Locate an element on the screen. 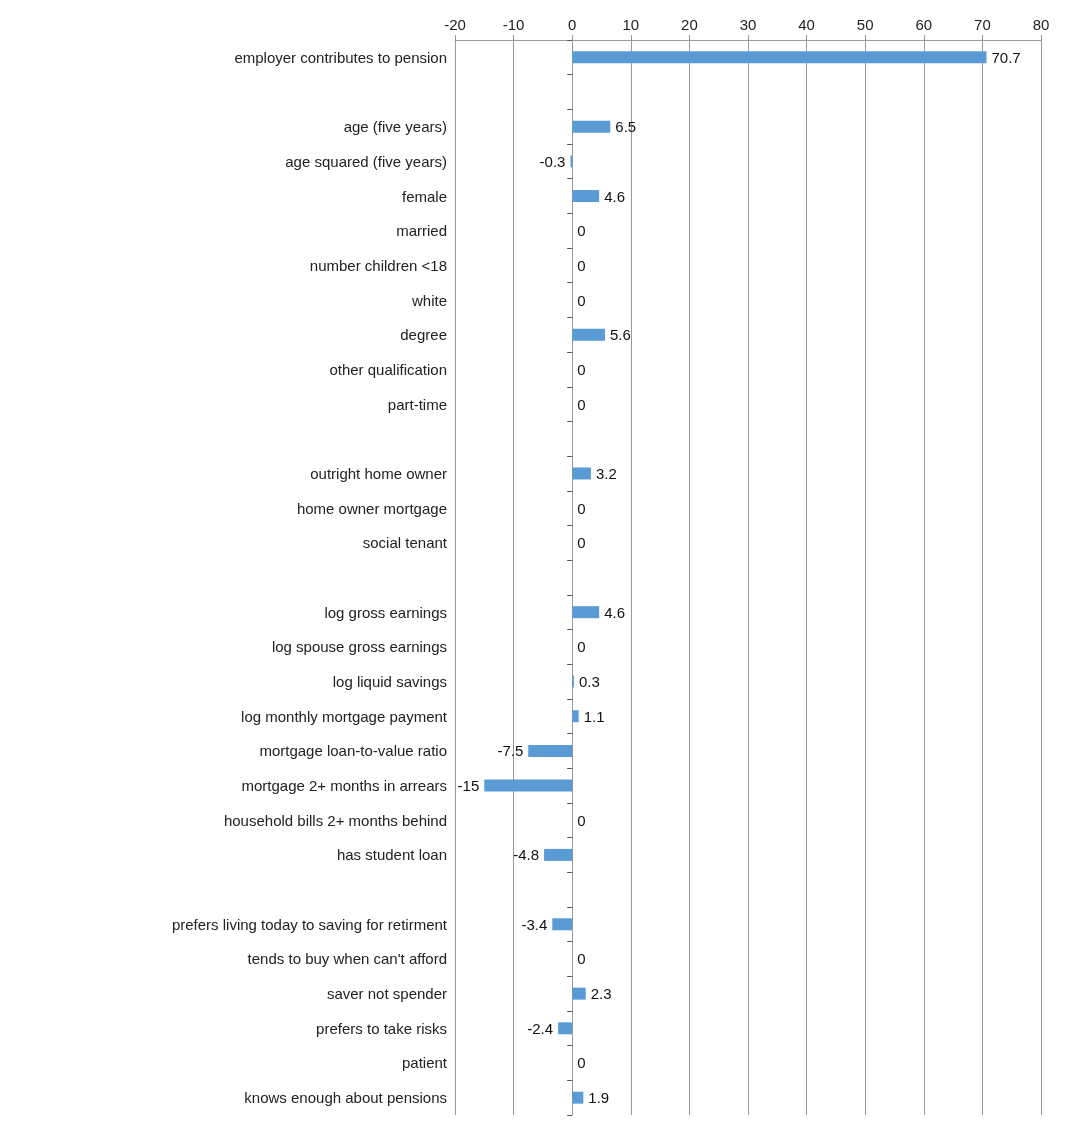 The width and height of the screenshot is (1073, 1135). y-tick-label: log monthly mortgage payment is located at coordinates (344, 716).